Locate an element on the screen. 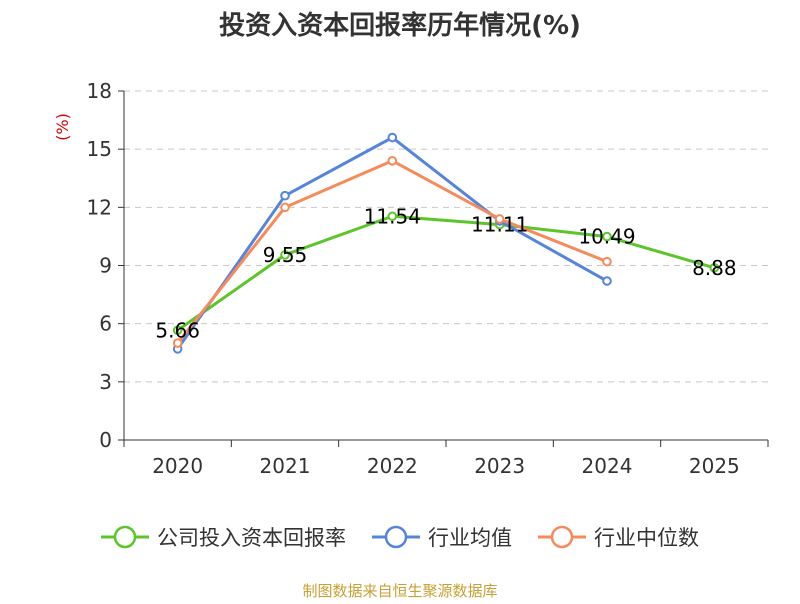 The image size is (800, 604). data-label: 11.54 is located at coordinates (392, 216).